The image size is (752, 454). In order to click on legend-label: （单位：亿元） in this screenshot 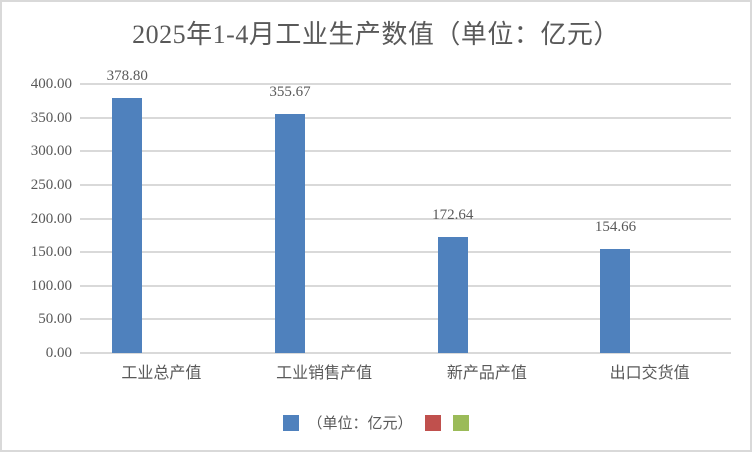, I will do `click(360, 424)`.